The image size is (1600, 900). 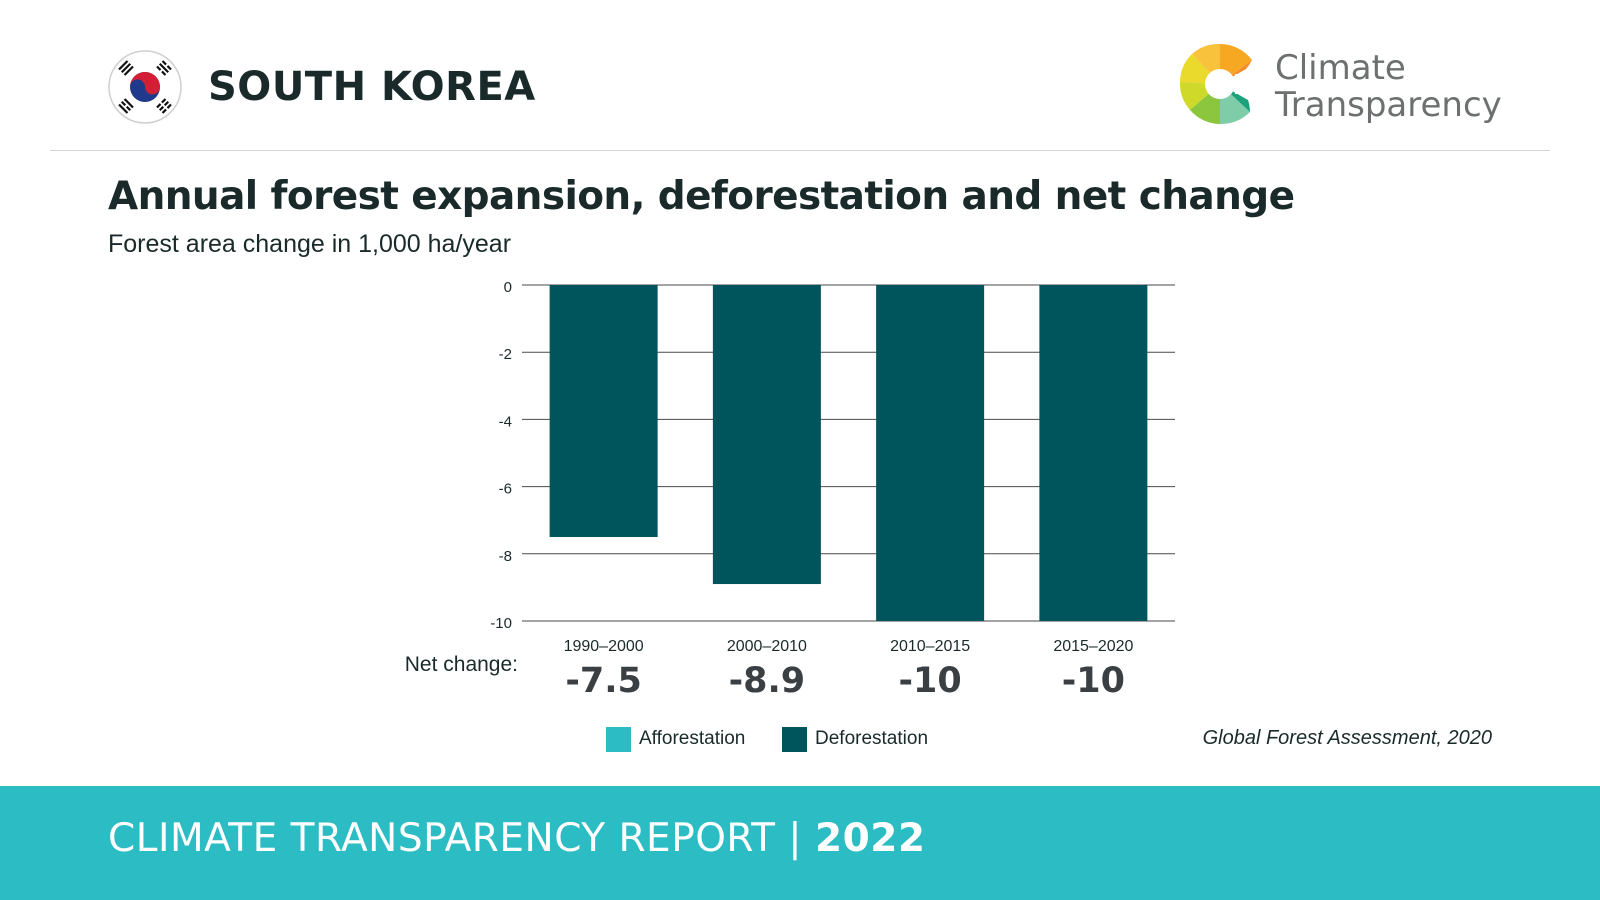 What do you see at coordinates (872, 738) in the screenshot?
I see `legend-label-deforestation: Deforestation` at bounding box center [872, 738].